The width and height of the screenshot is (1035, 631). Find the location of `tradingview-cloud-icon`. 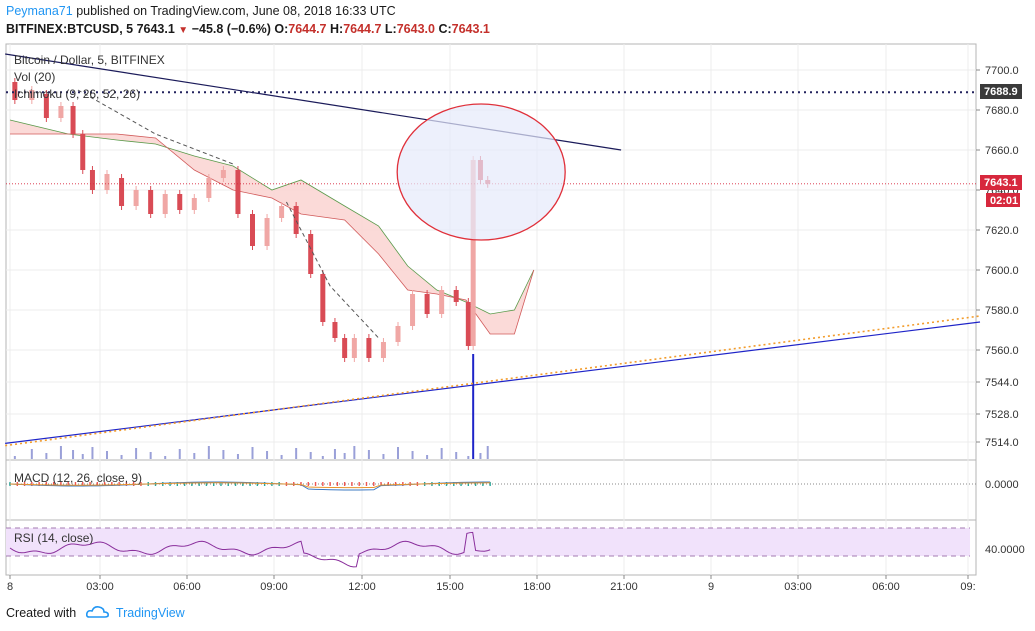

tradingview-cloud-icon is located at coordinates (97, 612).